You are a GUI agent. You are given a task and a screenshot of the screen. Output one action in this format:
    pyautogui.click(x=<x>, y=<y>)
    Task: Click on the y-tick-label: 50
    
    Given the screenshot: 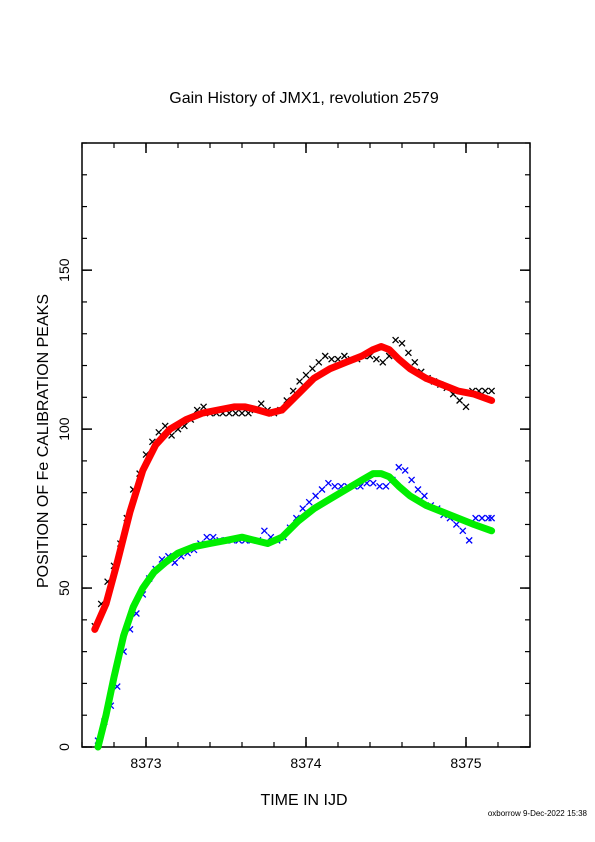 What is the action you would take?
    pyautogui.click(x=64, y=588)
    